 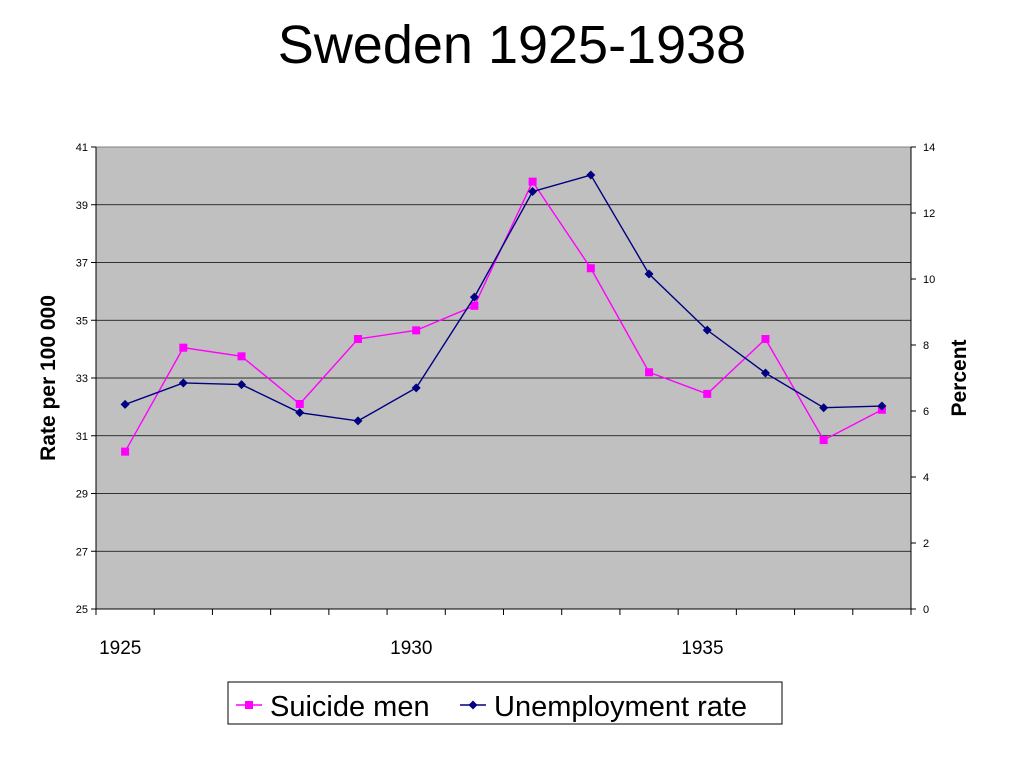 What do you see at coordinates (411, 648) in the screenshot?
I see `x-tick-label: 1930` at bounding box center [411, 648].